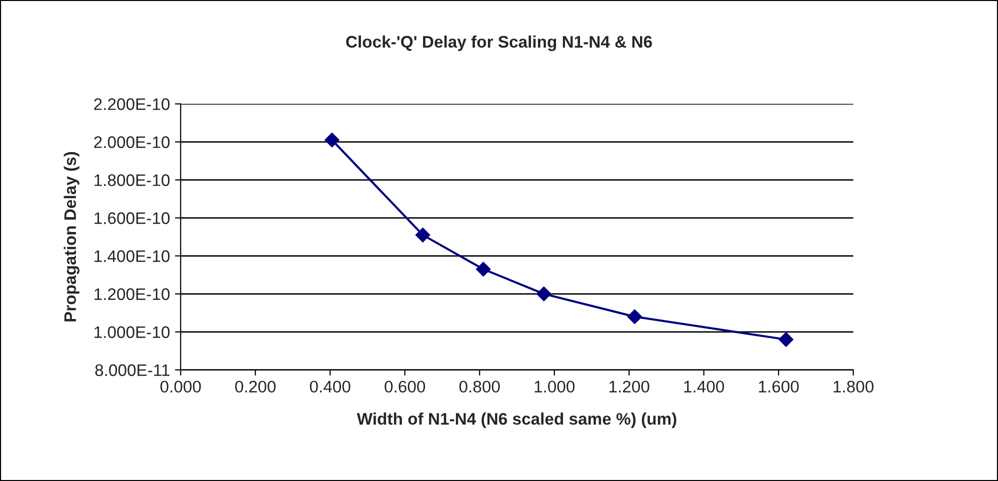 This screenshot has width=998, height=481. Describe the element at coordinates (629, 386) in the screenshot. I see `x-tick-label: 1.200` at that location.